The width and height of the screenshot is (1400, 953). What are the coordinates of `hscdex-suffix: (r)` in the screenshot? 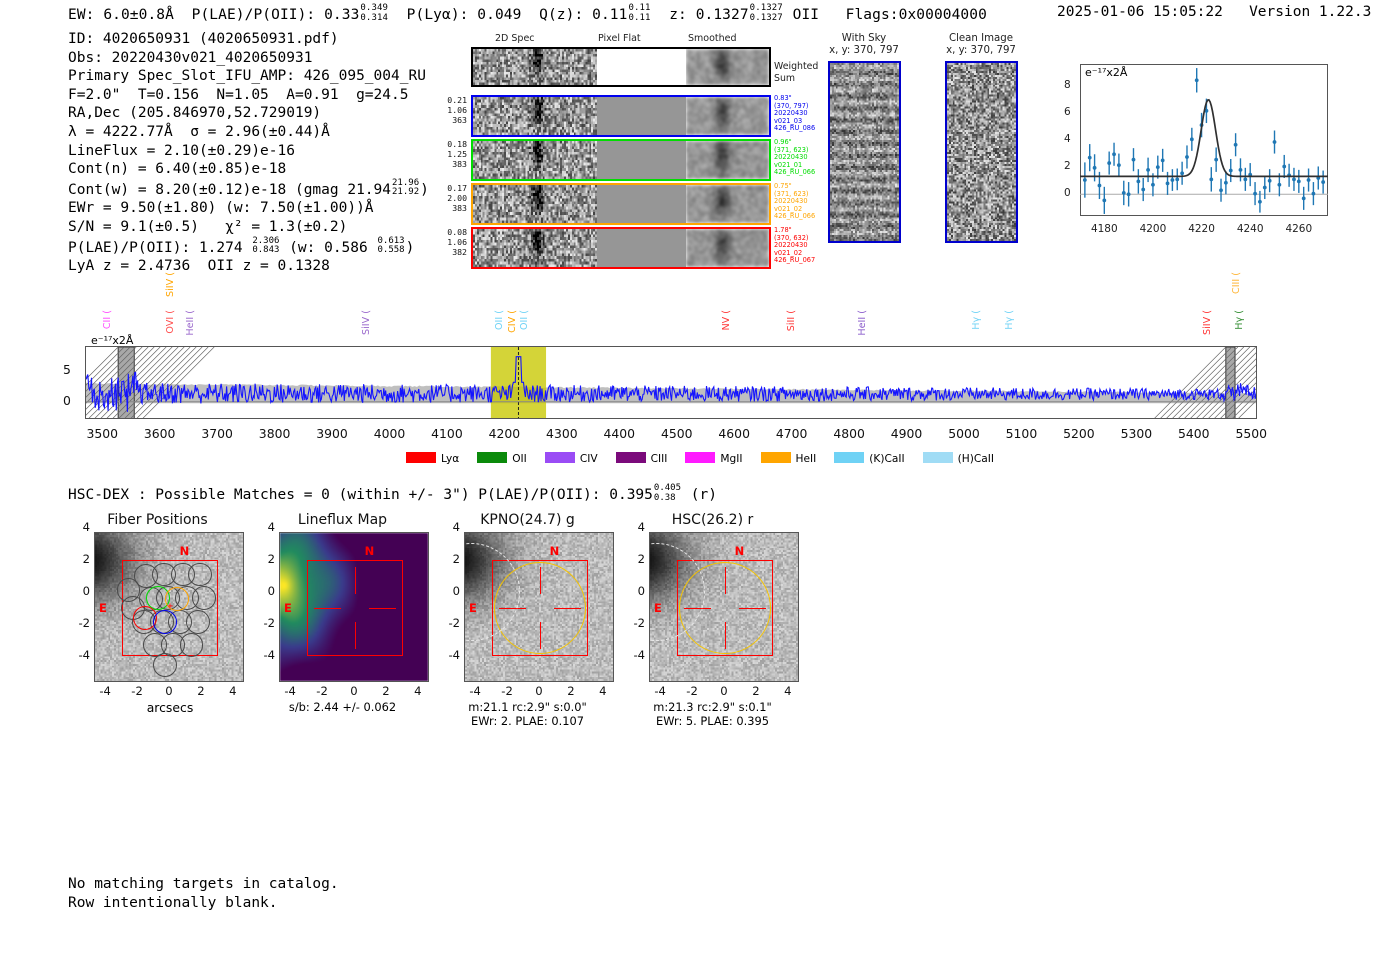 It's located at (703, 495).